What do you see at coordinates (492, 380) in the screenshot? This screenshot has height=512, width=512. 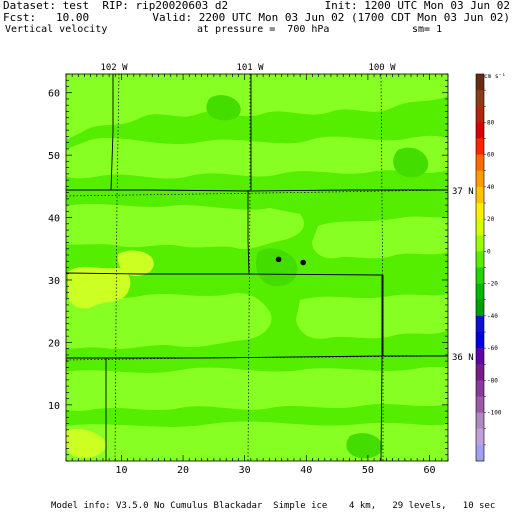 I see `colorbar-label: -80` at bounding box center [492, 380].